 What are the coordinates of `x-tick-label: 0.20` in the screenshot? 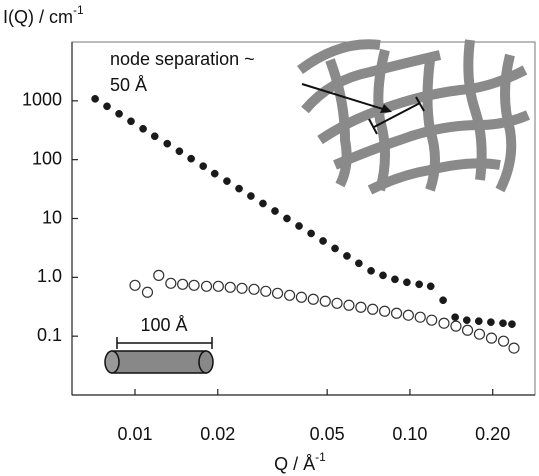 It's located at (492, 434).